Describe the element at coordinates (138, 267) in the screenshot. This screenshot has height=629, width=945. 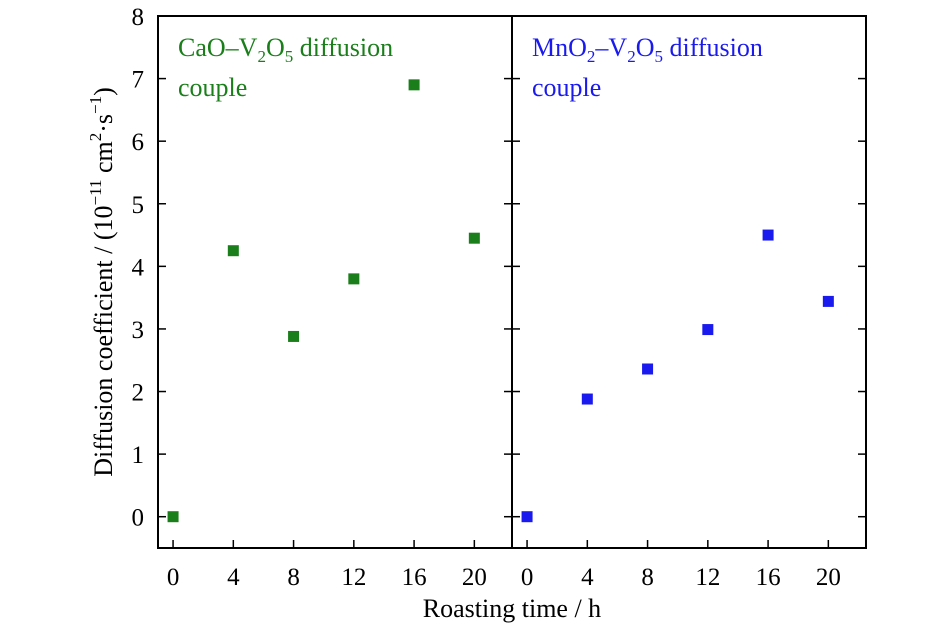
I see `y-tick-label: 4` at that location.